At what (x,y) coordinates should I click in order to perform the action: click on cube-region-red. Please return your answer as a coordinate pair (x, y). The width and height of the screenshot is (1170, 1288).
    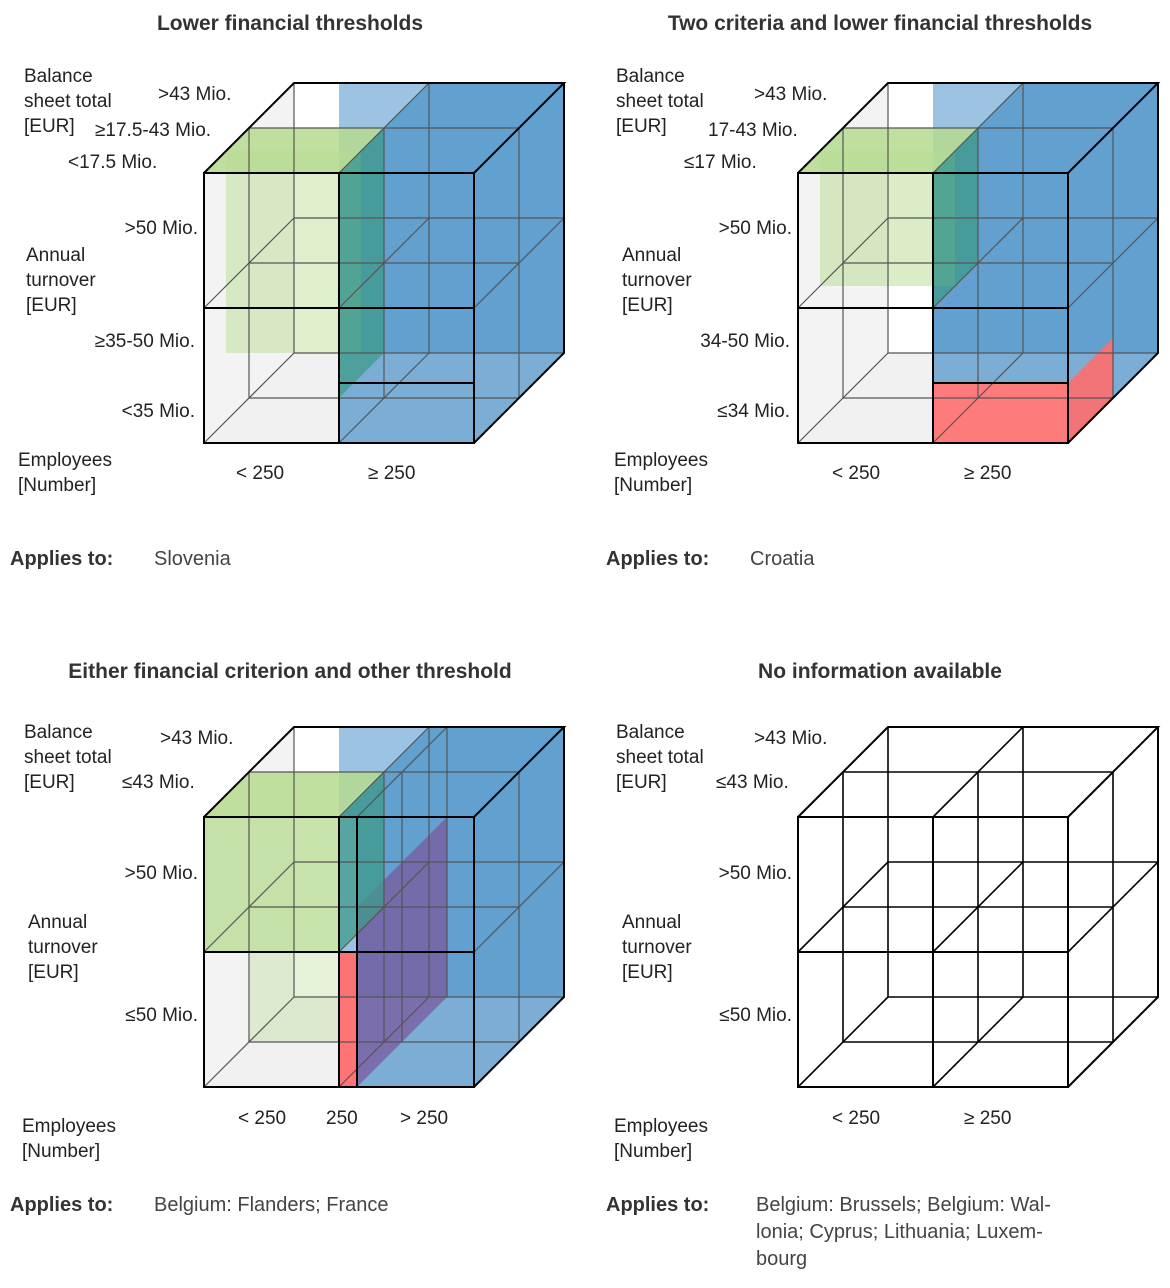
    Looking at the image, I should click on (348, 1019).